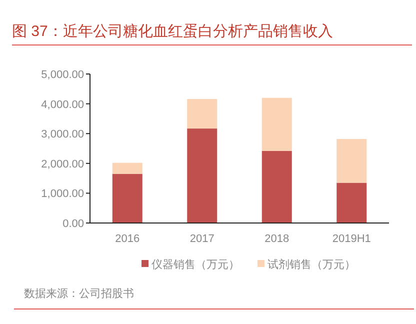 The image size is (416, 324). Describe the element at coordinates (196, 265) in the screenshot. I see `legend-label: 仪器销售（万元）` at that location.